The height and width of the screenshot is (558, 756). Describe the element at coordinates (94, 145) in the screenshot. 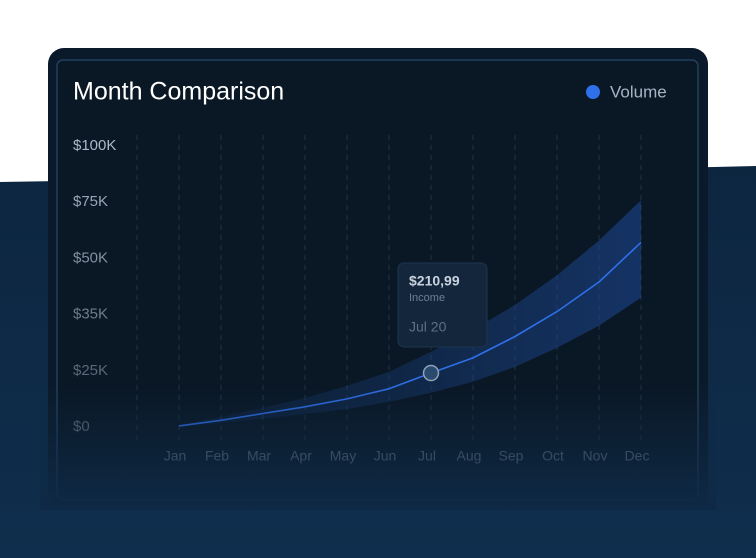

I see `y-tick-label: $100K` at that location.